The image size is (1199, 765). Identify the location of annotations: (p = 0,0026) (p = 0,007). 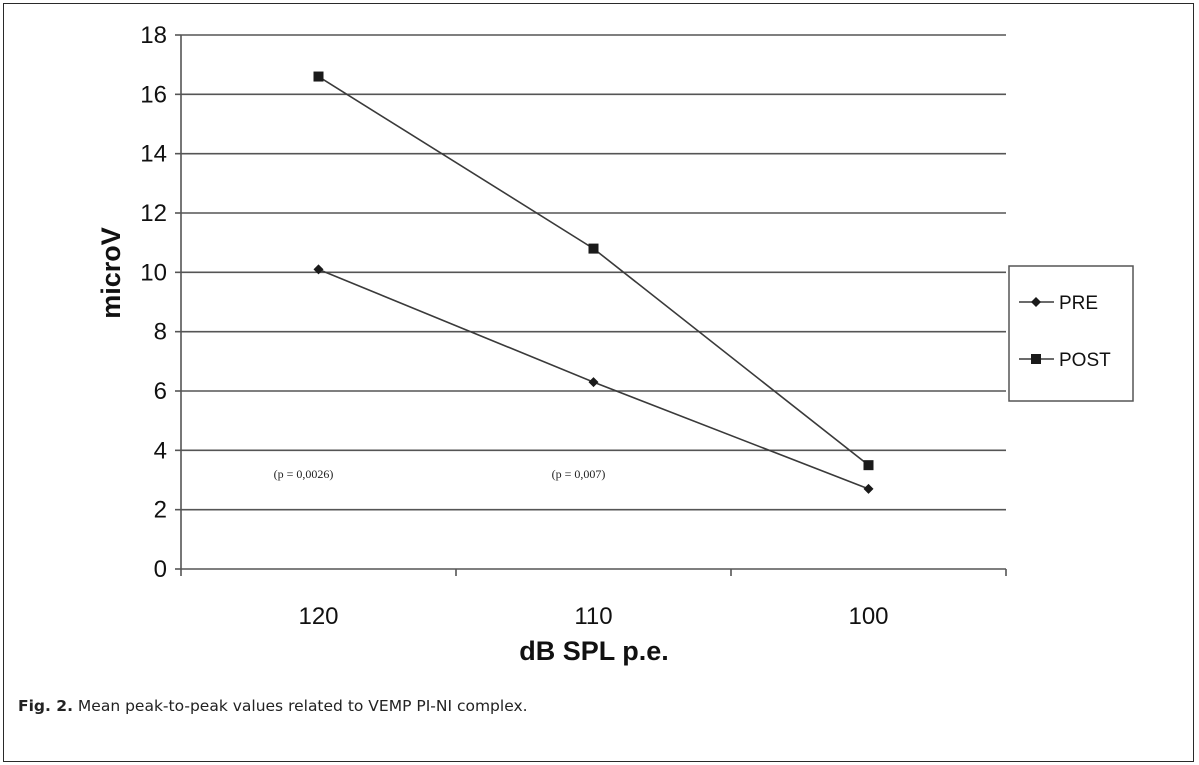
(440, 474).